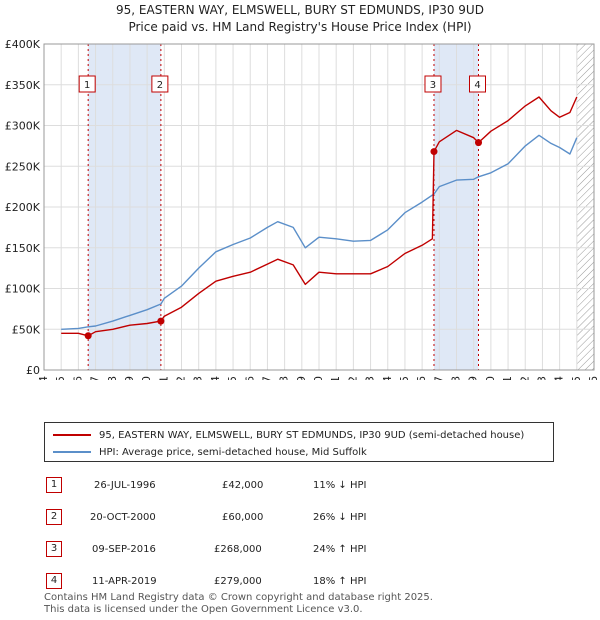  What do you see at coordinates (43, 378) in the screenshot?
I see `x-tick-label: 1994` at bounding box center [43, 378].